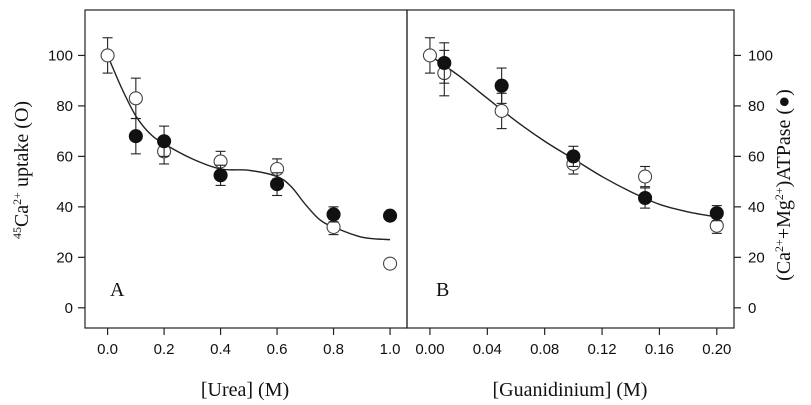 This screenshot has height=405, width=811. Describe the element at coordinates (756, 106) in the screenshot. I see `y-tick-label-right: 80` at that location.